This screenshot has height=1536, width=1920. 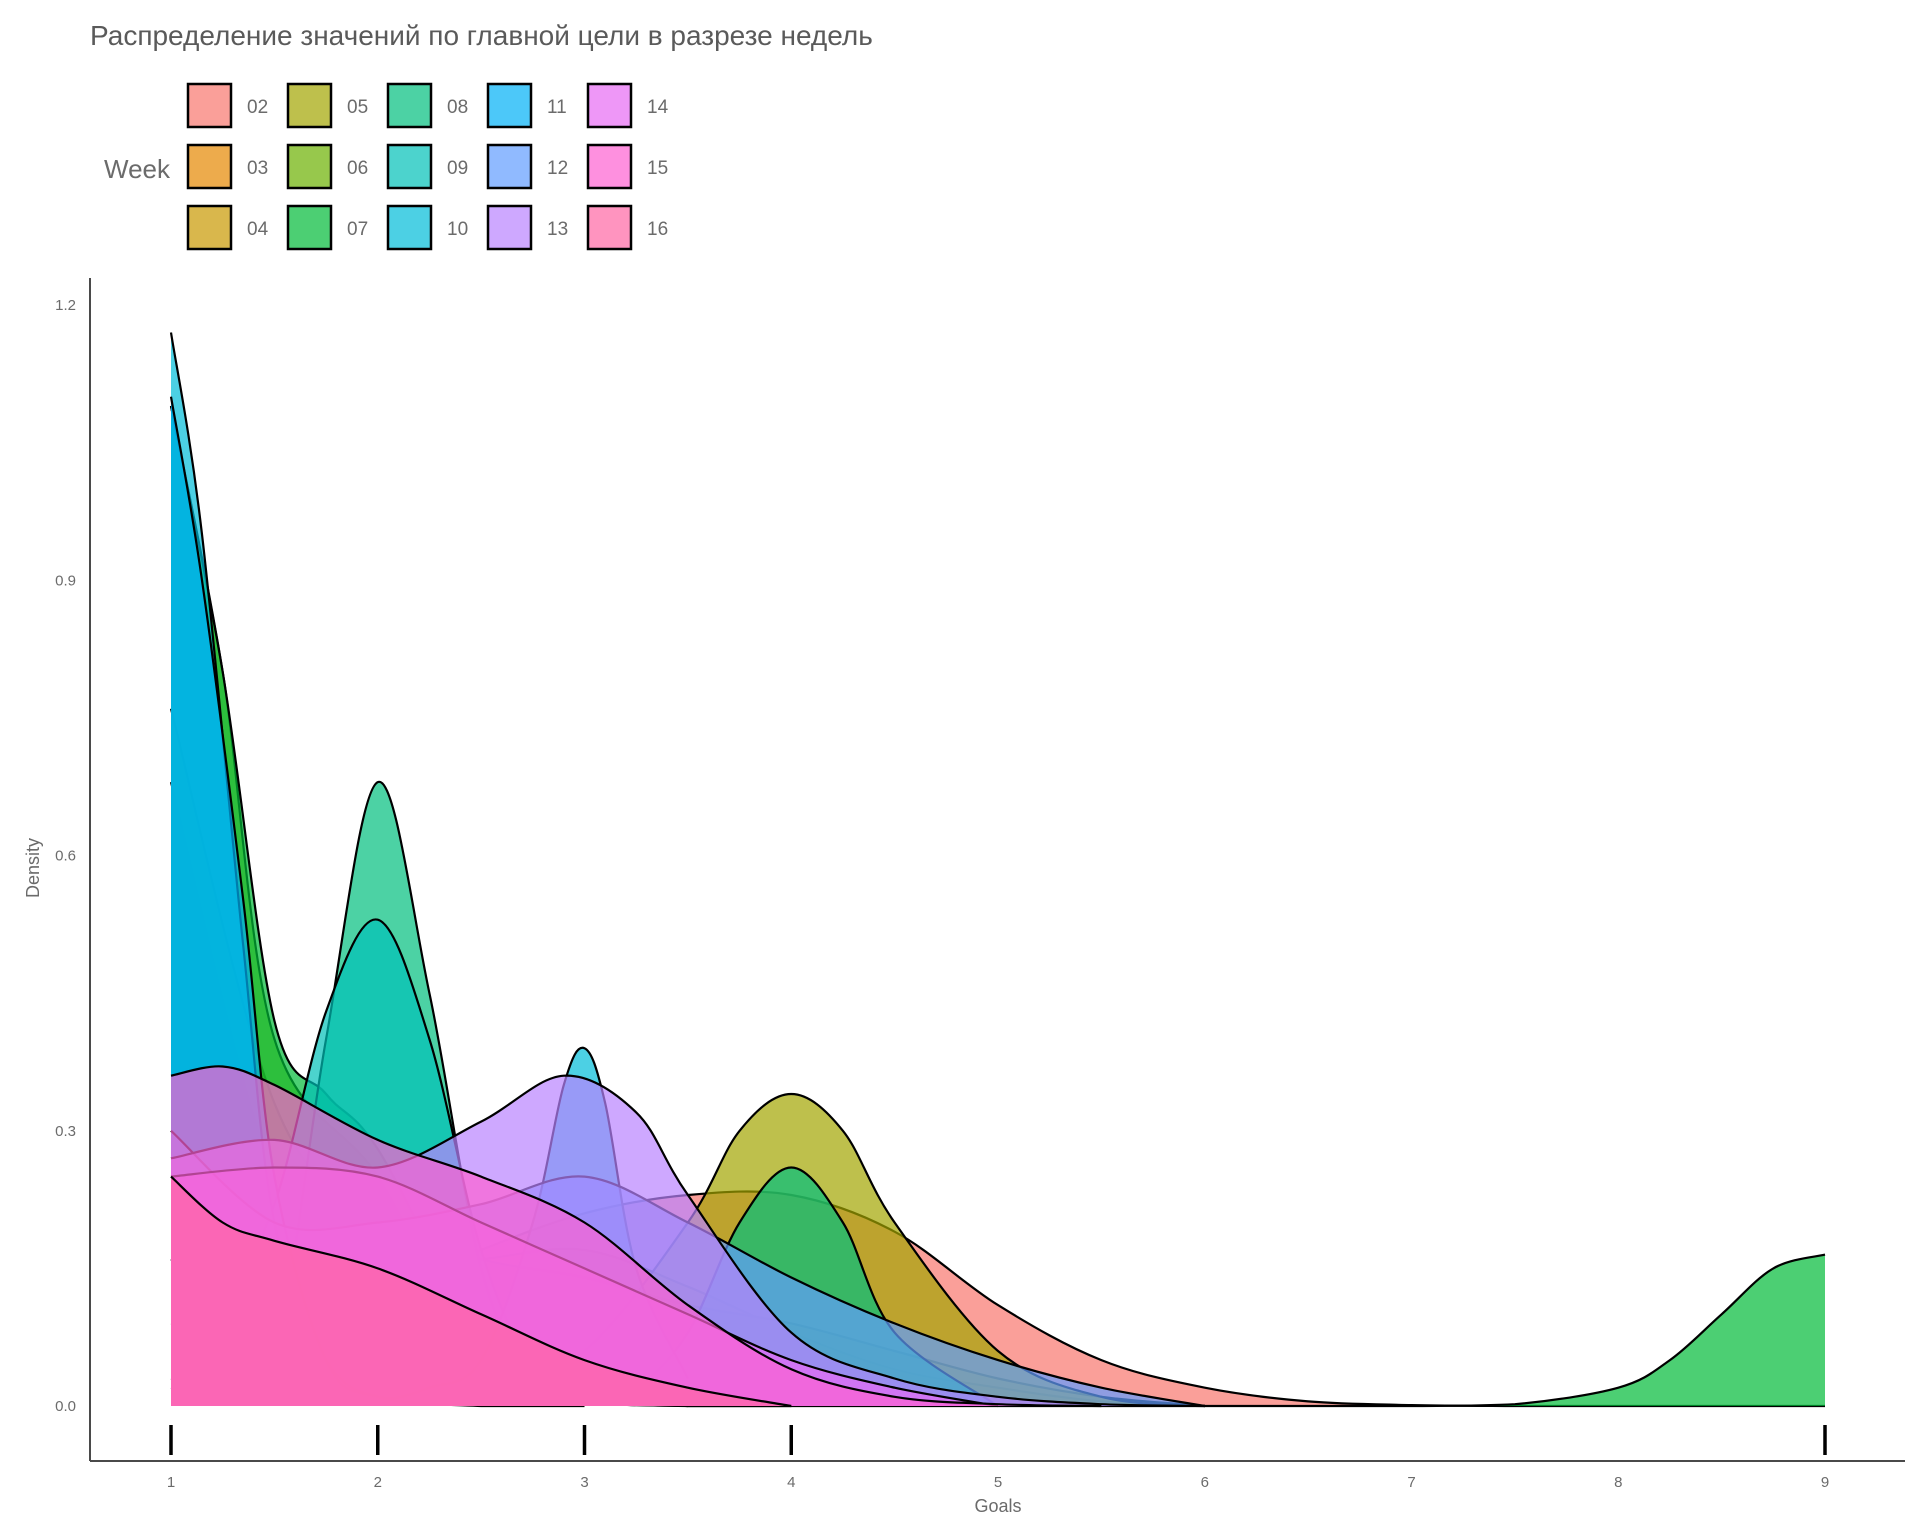 I want to click on legend-item-week-07: 07, so click(x=327, y=227).